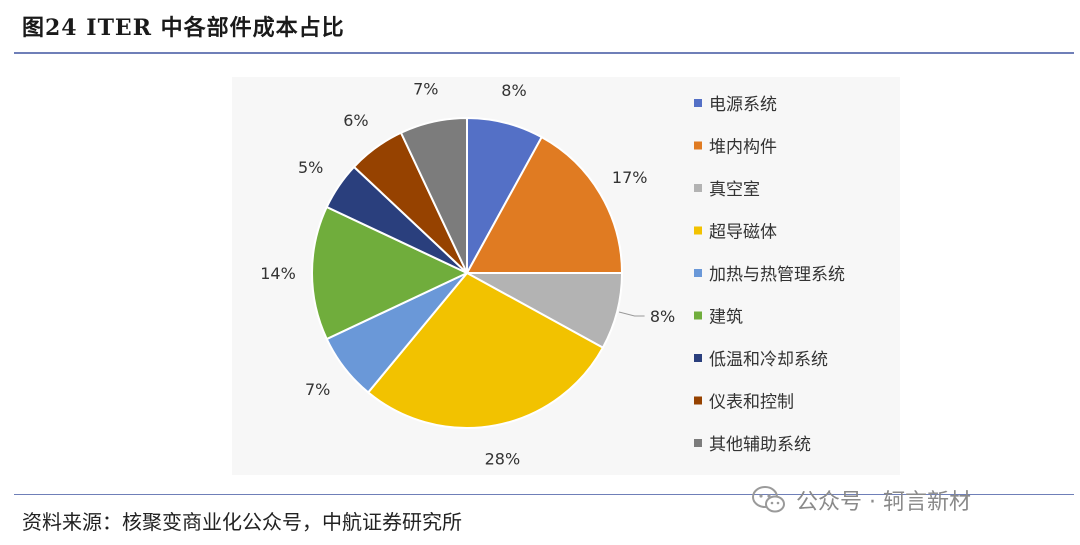 This screenshot has height=545, width=1080. I want to click on data-label-6: 14%, so click(278, 273).